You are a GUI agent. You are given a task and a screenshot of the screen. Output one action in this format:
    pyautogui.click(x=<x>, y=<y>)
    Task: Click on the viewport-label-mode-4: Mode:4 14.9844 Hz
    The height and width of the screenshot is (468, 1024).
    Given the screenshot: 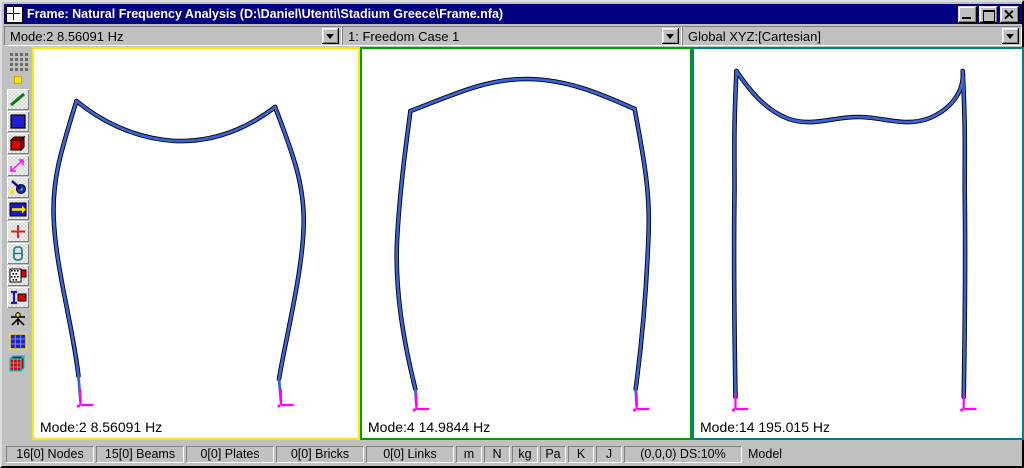 What is the action you would take?
    pyautogui.click(x=429, y=427)
    